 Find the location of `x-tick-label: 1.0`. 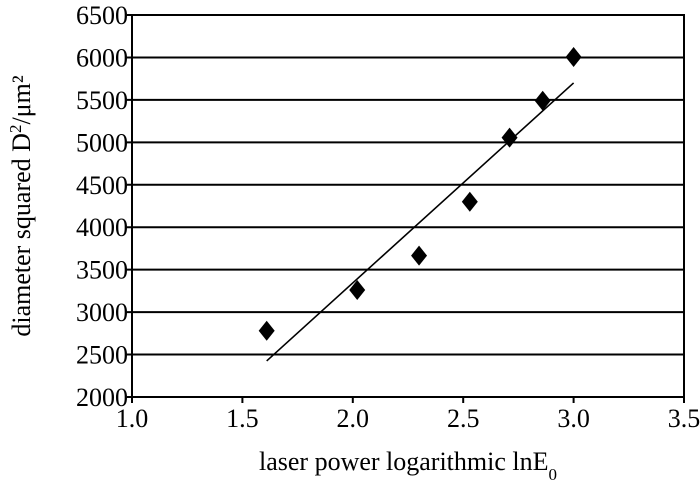

x-tick-label: 1.0 is located at coordinates (132, 418).